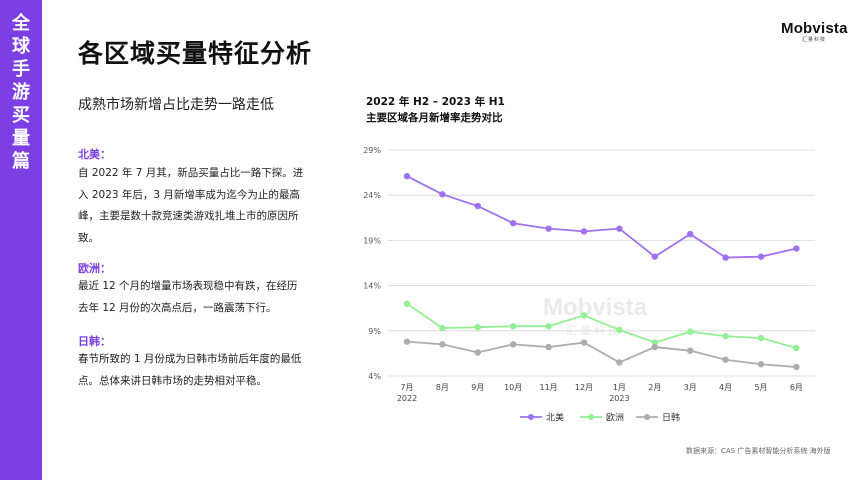  I want to click on legend-label: 欧洲, so click(615, 418).